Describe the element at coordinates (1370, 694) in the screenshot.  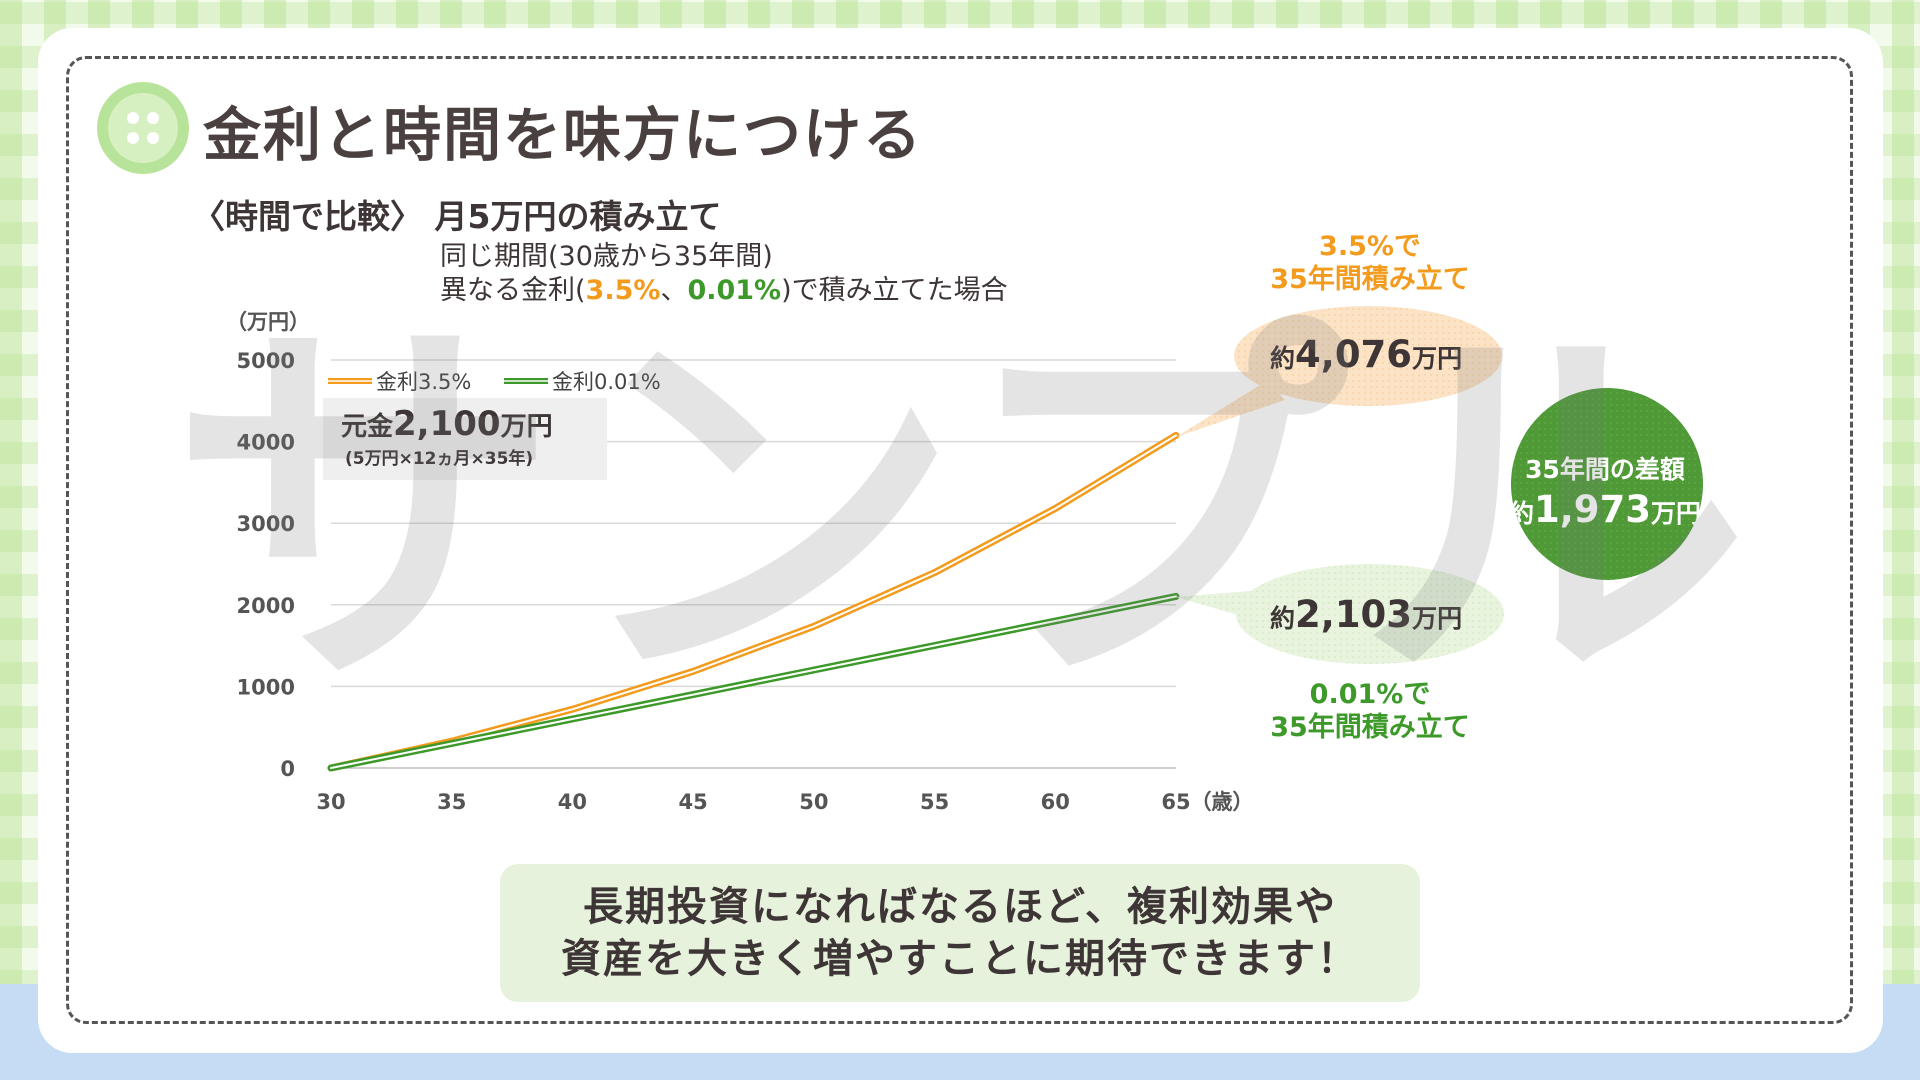
I see `green-caption-line1: 0.01%で` at that location.